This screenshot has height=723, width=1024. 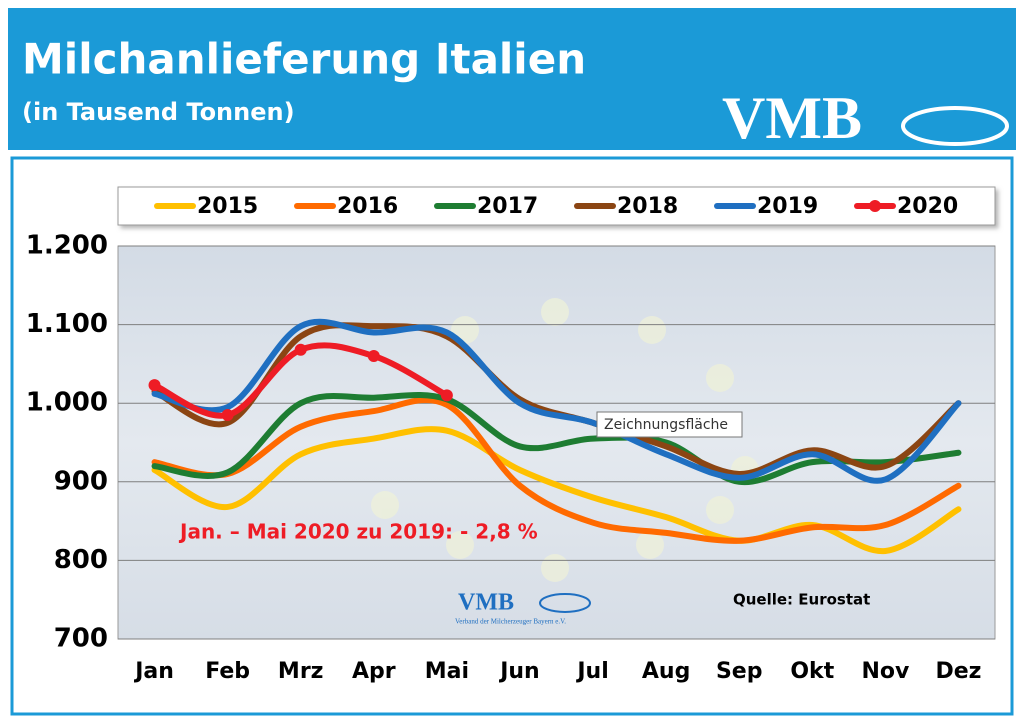 I want to click on y-tick-label: 700, so click(x=81, y=639).